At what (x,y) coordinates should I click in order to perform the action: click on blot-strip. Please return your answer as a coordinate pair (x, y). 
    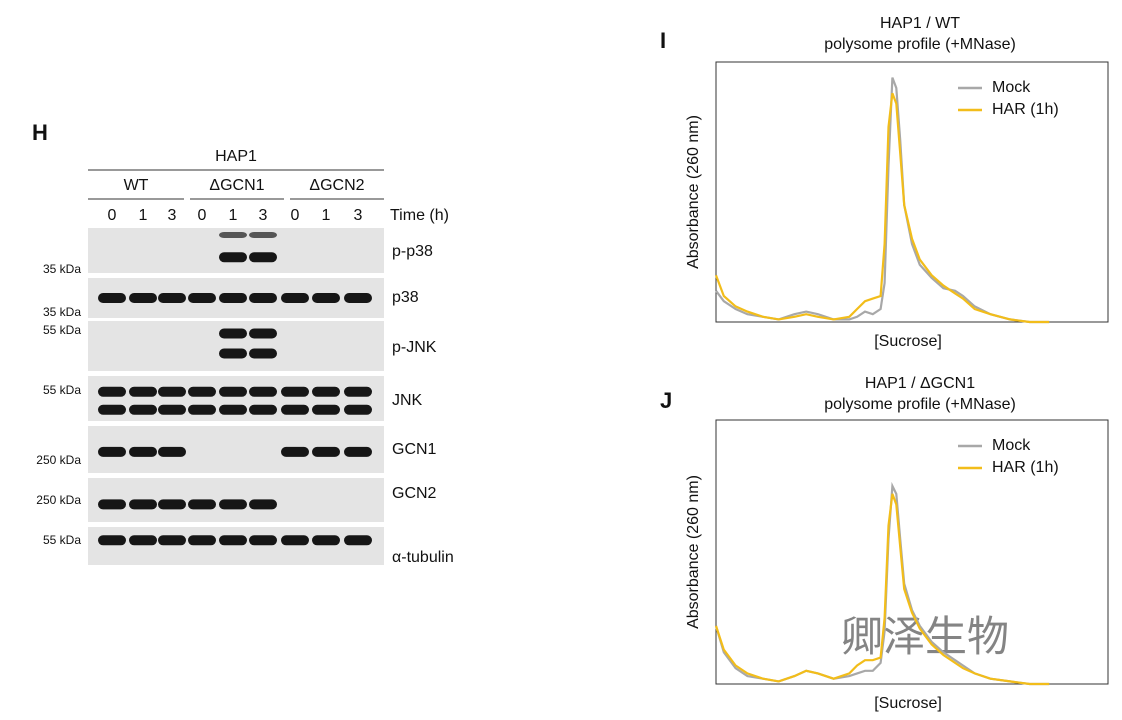
    Looking at the image, I should click on (236, 546).